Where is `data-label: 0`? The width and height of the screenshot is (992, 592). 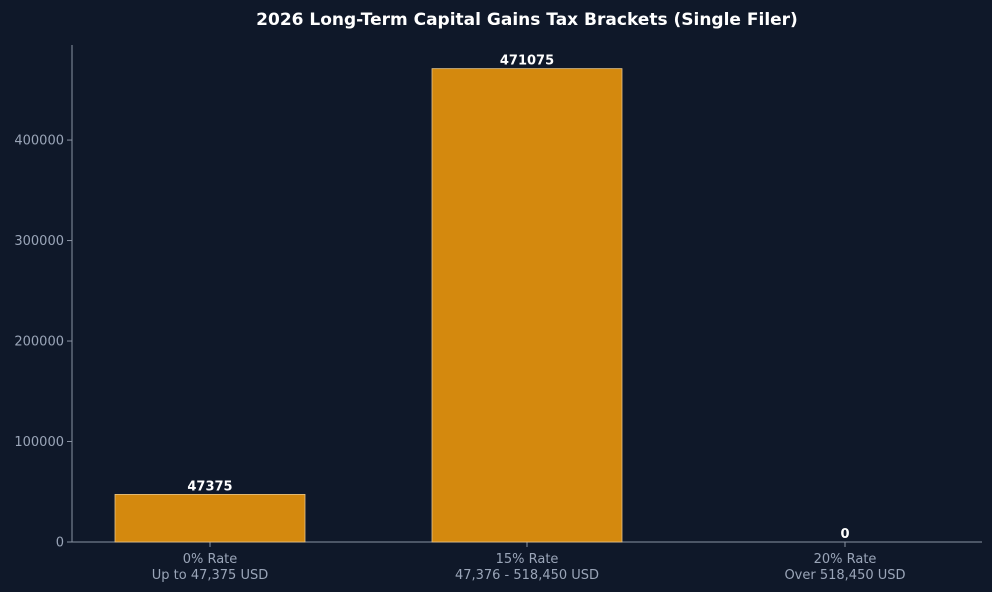
data-label: 0 is located at coordinates (844, 534).